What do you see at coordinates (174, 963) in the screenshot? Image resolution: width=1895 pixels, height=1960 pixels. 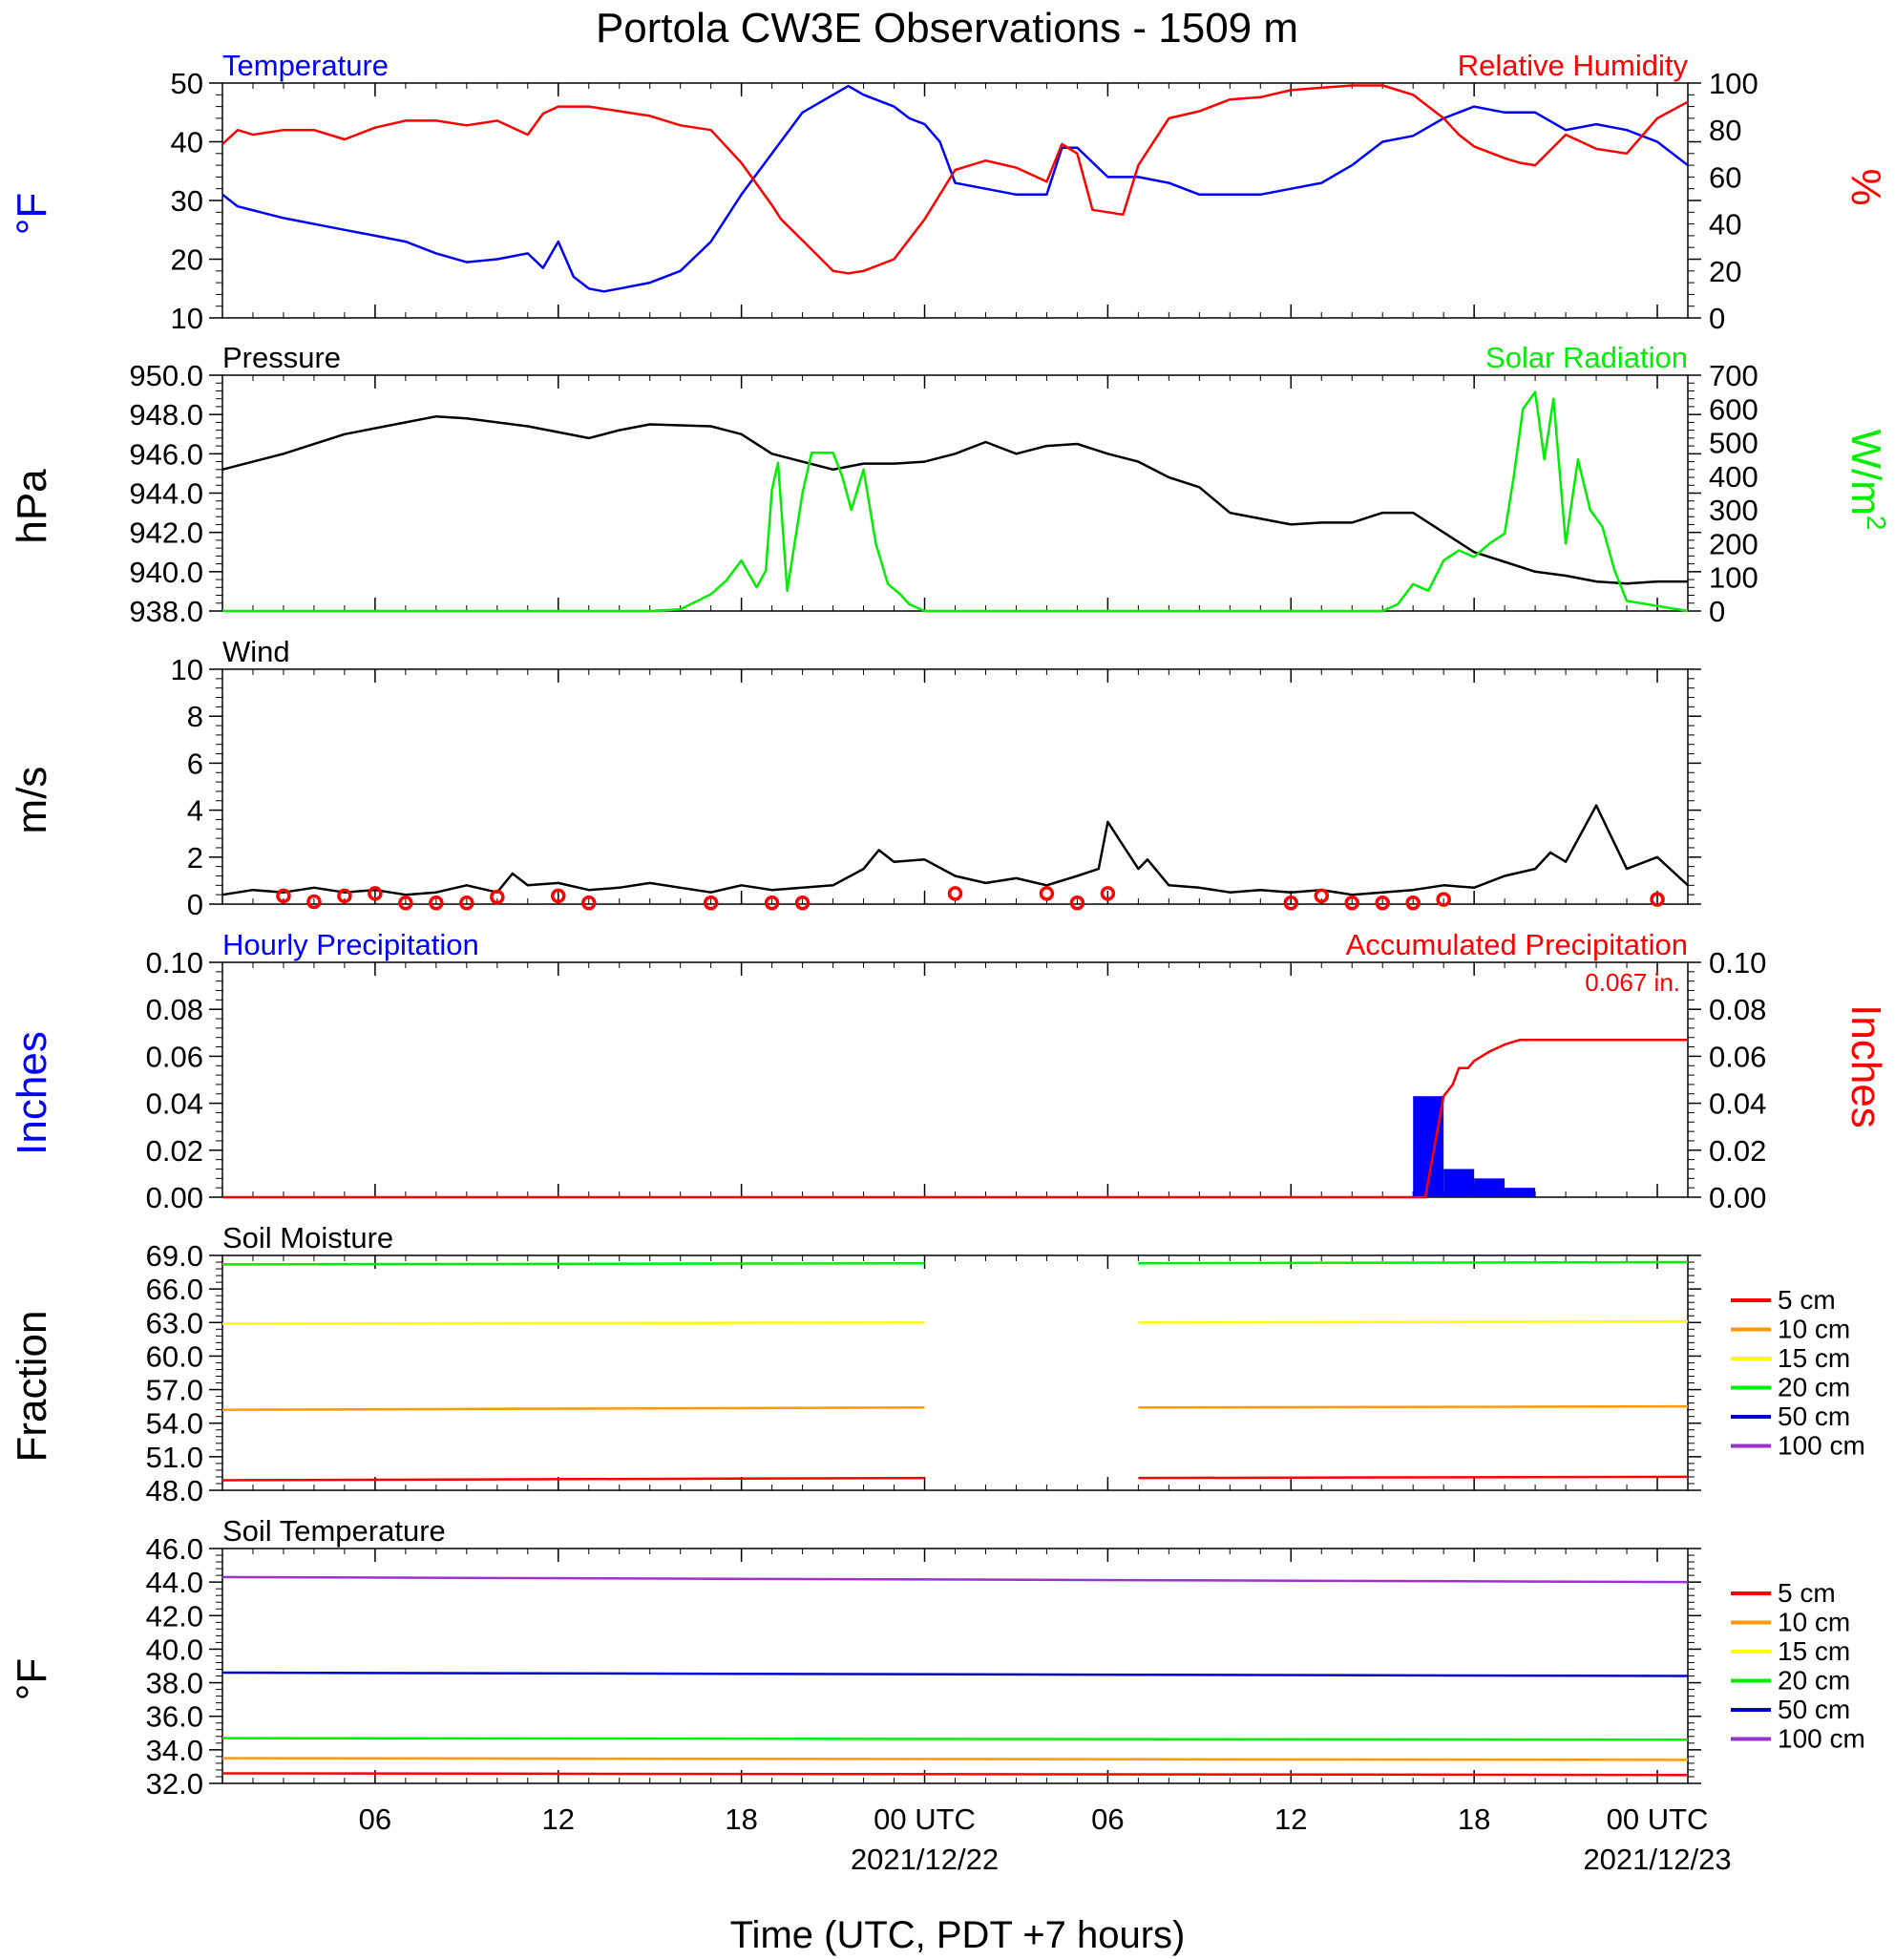 I see `y-left-tick-label: 0.10` at bounding box center [174, 963].